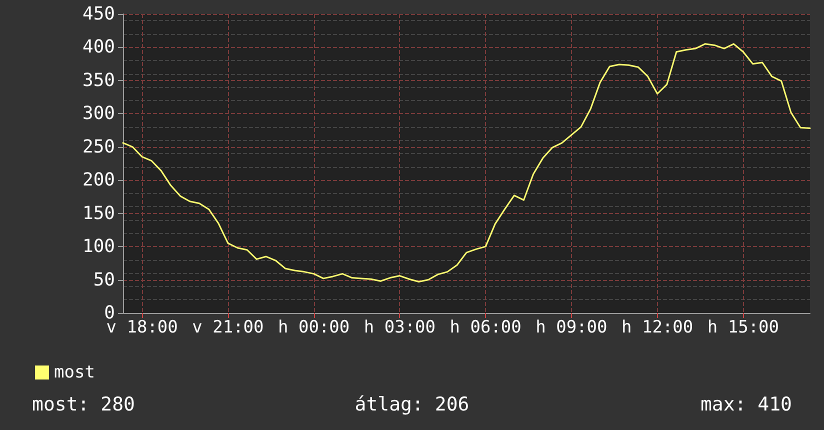 This screenshot has width=824, height=430. Describe the element at coordinates (486, 328) in the screenshot. I see `x-tick-label: h 06:00` at that location.